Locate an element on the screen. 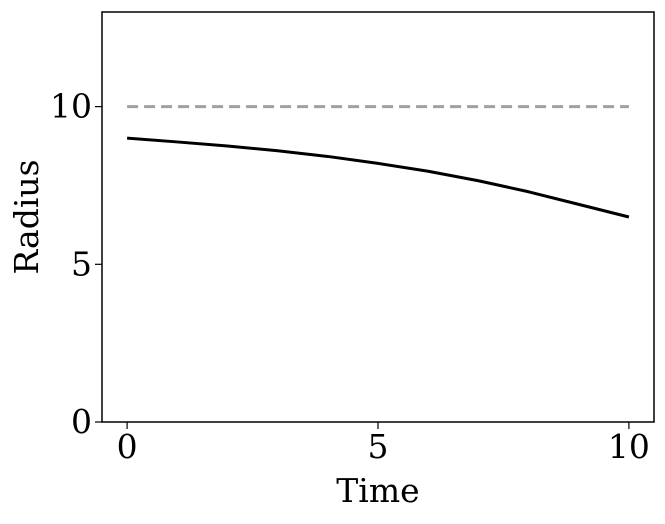  y-tick-label: 0 is located at coordinates (81, 421).